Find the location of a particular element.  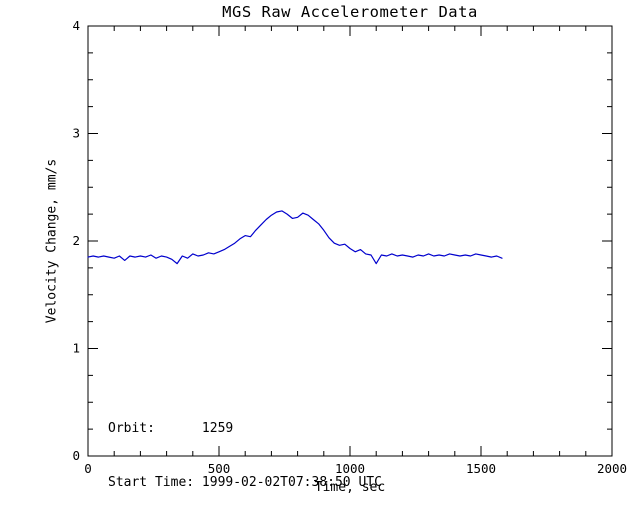

y-tick-label: 4 is located at coordinates (76, 25).